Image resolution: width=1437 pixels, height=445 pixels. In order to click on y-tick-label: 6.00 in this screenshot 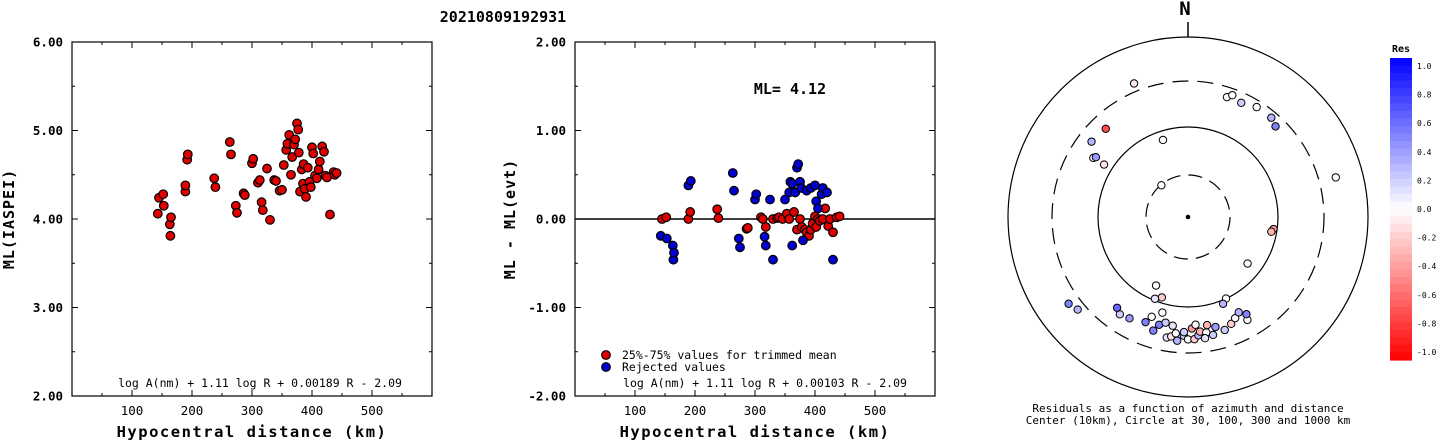, I will do `click(48, 42)`.